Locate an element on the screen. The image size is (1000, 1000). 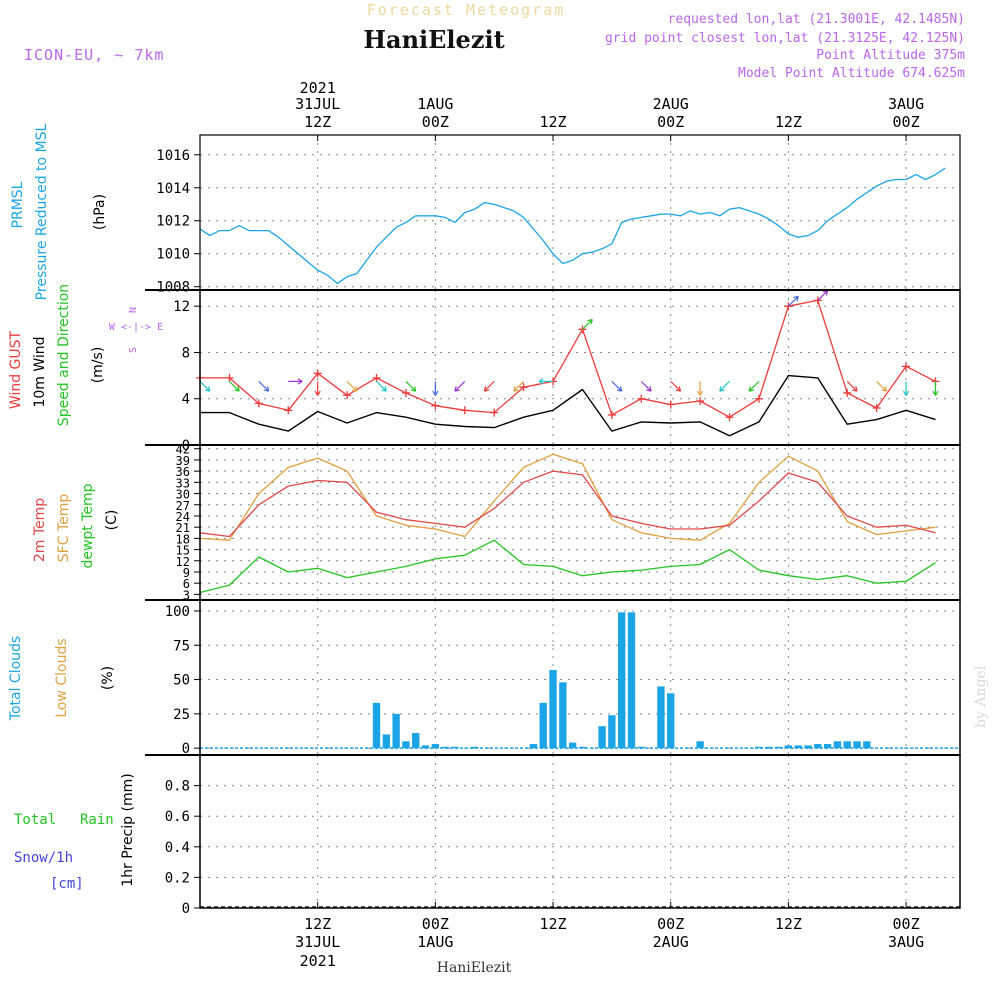
y-tick-label-0-3: 1014 is located at coordinates (173, 189).